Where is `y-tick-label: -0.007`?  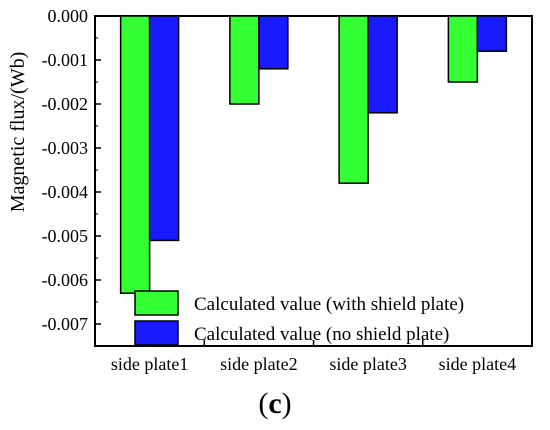 y-tick-label: -0.007 is located at coordinates (65, 324).